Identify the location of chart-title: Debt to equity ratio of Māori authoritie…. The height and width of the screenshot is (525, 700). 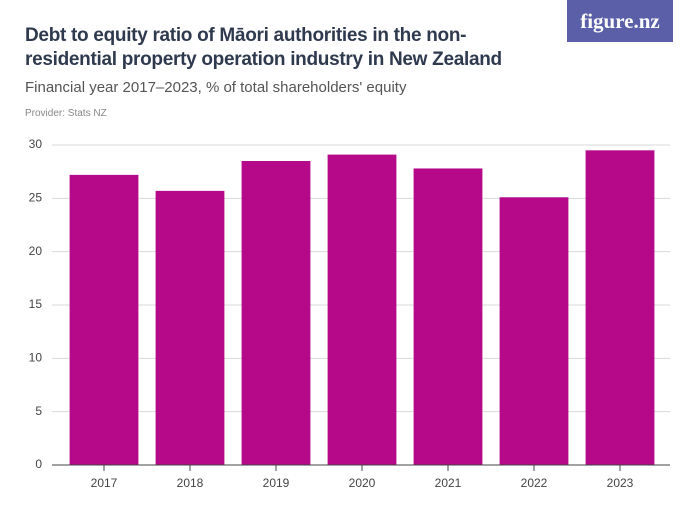
(263, 47).